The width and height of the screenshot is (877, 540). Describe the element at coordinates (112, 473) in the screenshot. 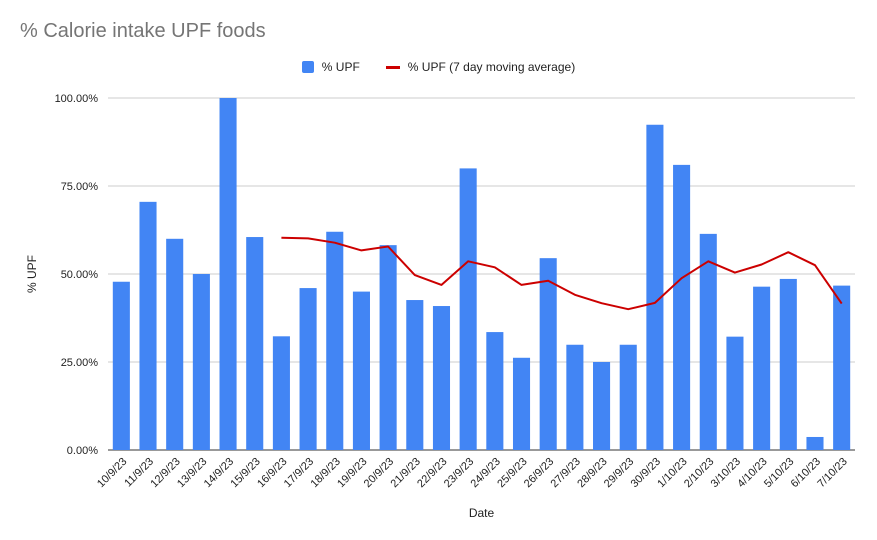

I see `x-tick-label: 10/9/23` at that location.